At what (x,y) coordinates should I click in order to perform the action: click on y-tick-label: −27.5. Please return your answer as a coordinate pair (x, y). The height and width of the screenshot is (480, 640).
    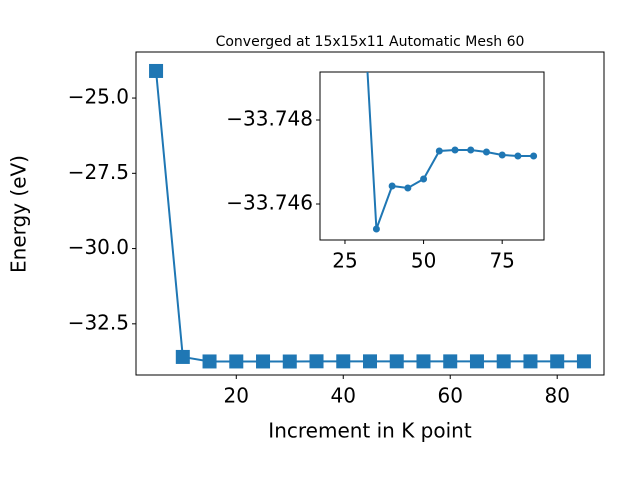
    Looking at the image, I should click on (98, 172).